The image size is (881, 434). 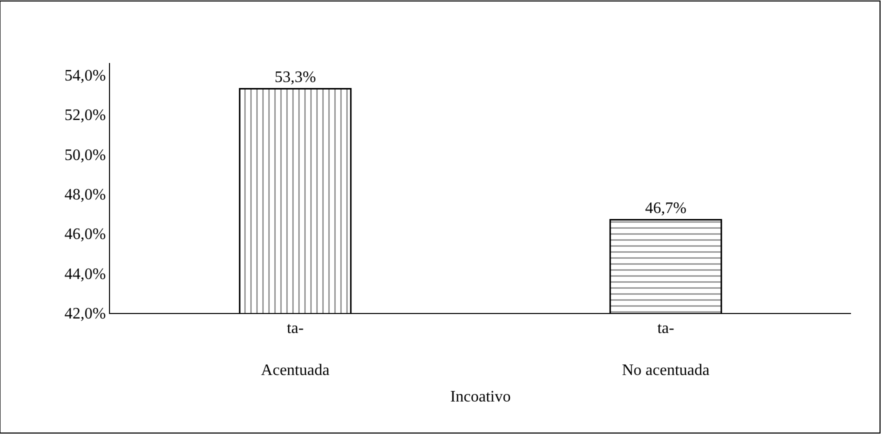 I want to click on category-label: ta- No acentuada, so click(x=666, y=349).